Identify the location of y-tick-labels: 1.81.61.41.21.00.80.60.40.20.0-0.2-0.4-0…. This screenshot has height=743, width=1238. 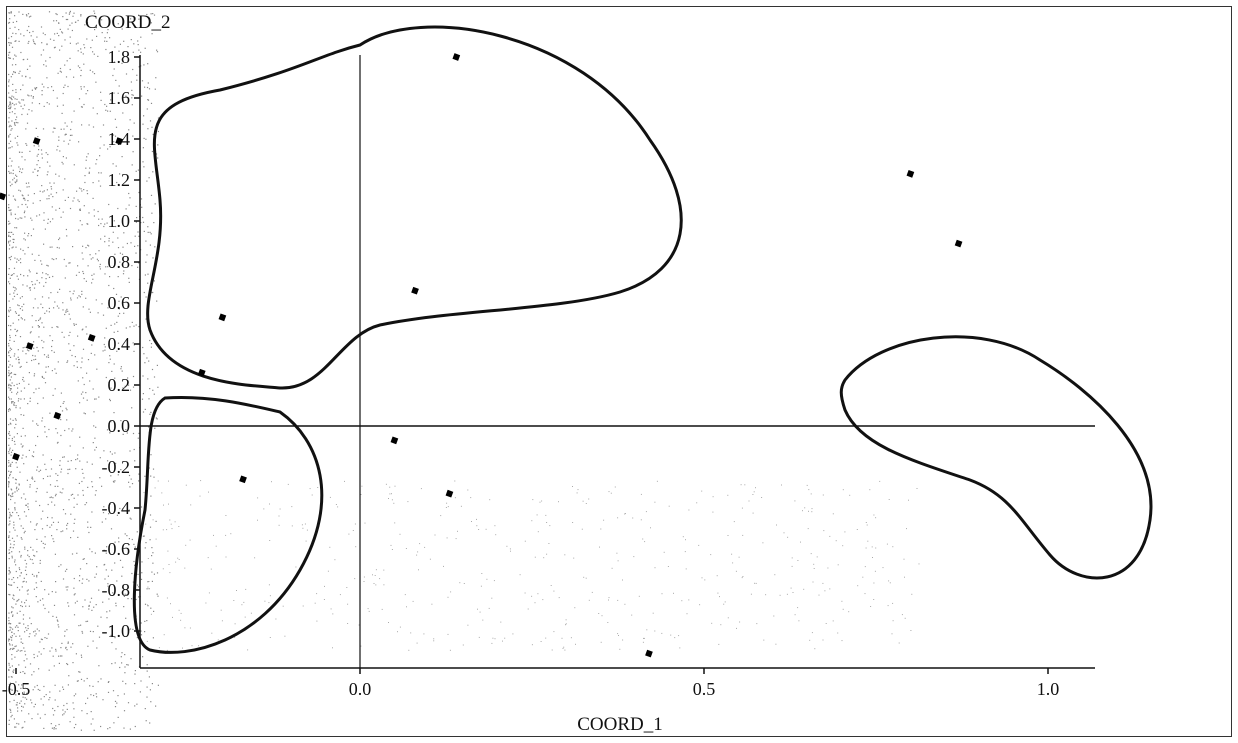
(121, 344).